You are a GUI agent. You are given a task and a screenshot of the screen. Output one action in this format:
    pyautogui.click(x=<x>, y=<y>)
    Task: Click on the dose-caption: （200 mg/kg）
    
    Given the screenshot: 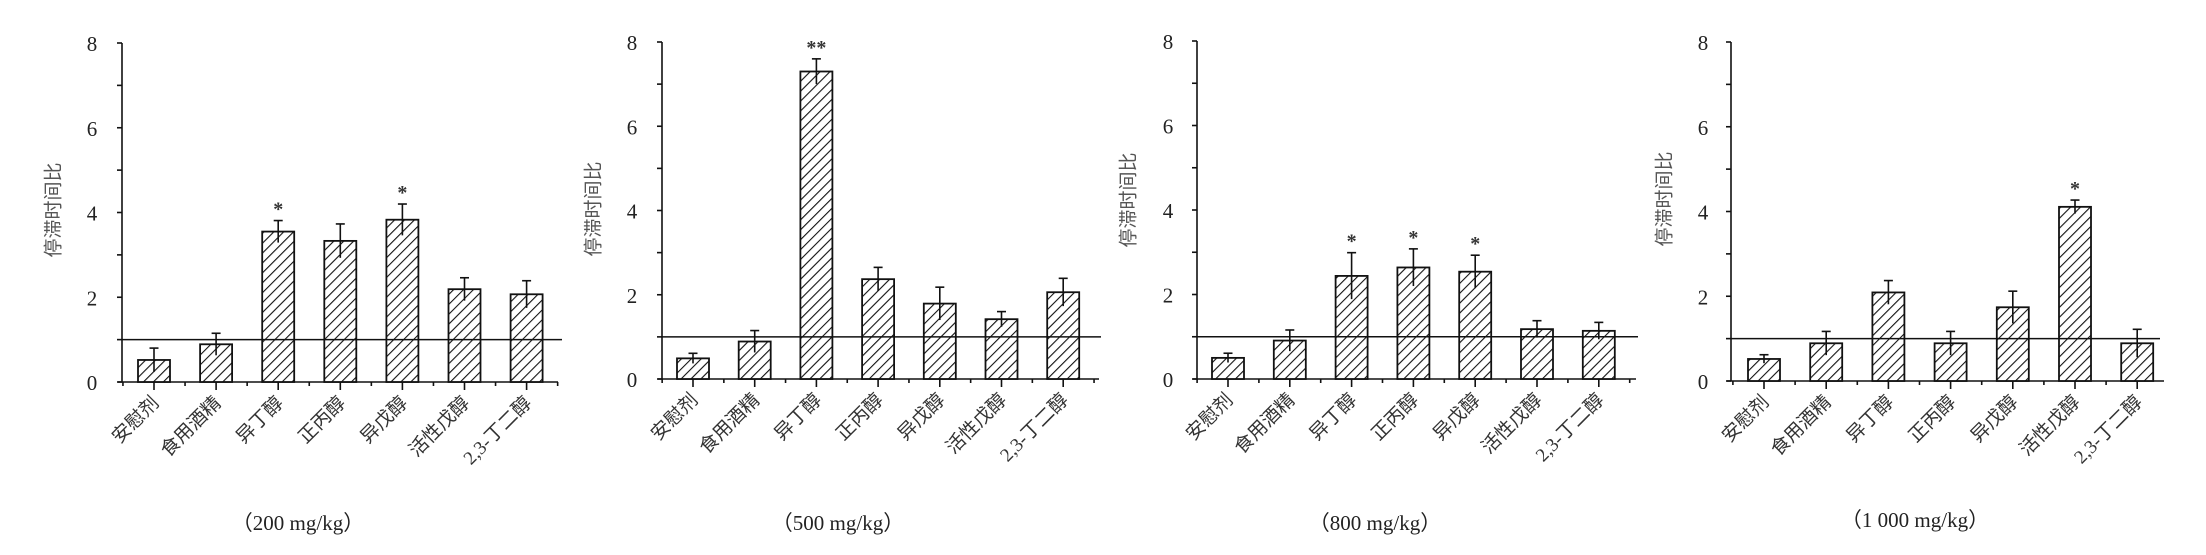 What is the action you would take?
    pyautogui.click(x=298, y=523)
    